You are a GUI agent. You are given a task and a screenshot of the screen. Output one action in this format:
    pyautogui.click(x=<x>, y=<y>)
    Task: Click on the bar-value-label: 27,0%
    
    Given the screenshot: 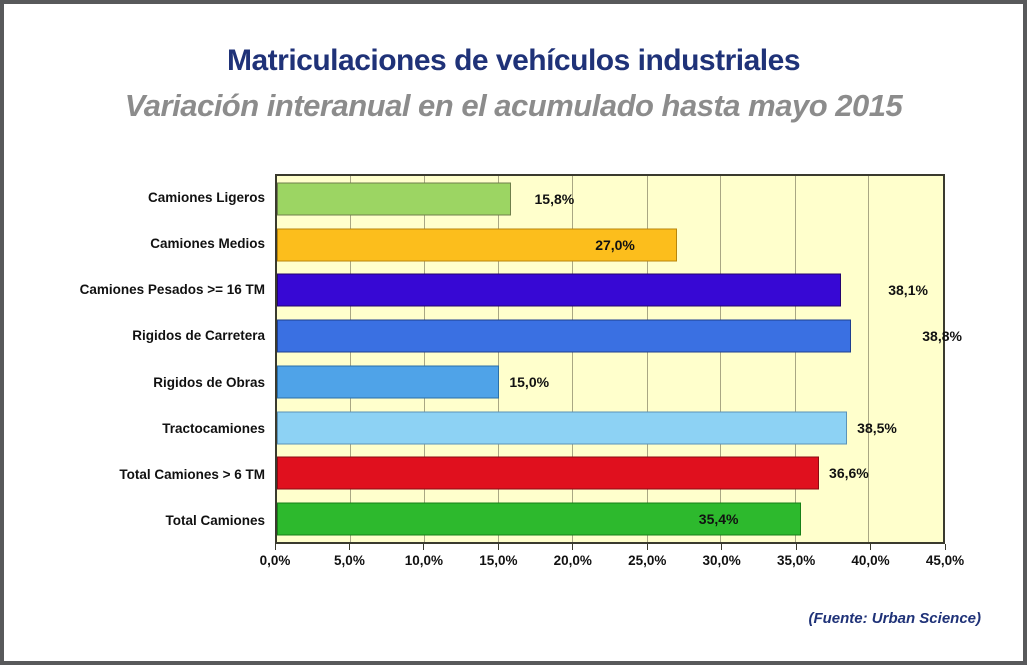 What is the action you would take?
    pyautogui.click(x=615, y=244)
    